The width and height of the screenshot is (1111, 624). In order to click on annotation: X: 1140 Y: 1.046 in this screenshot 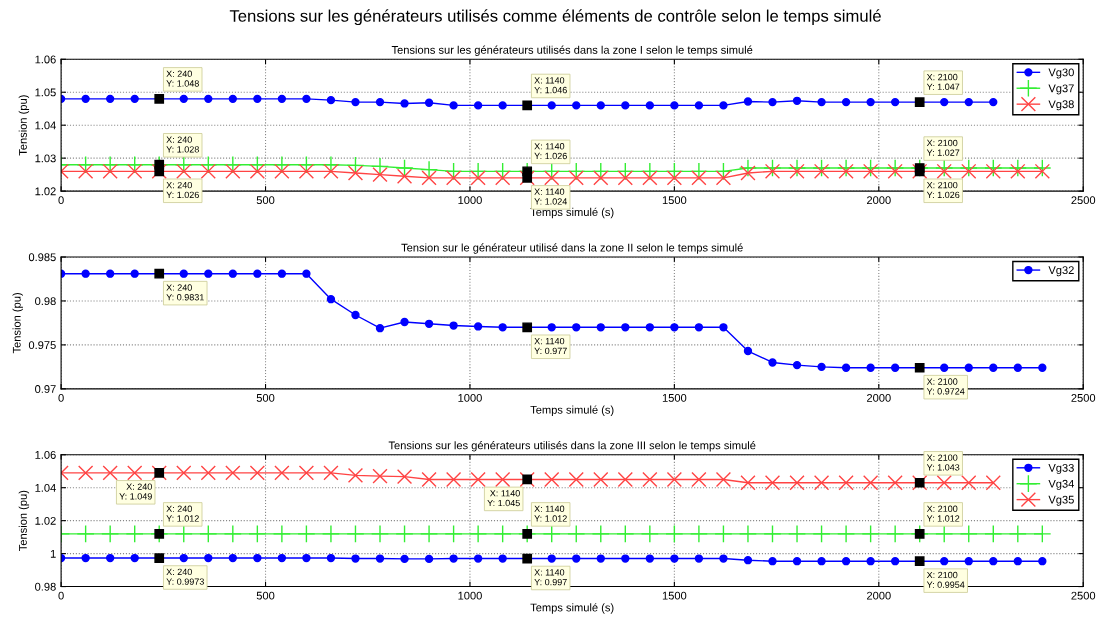, I will do `click(550, 85)`.